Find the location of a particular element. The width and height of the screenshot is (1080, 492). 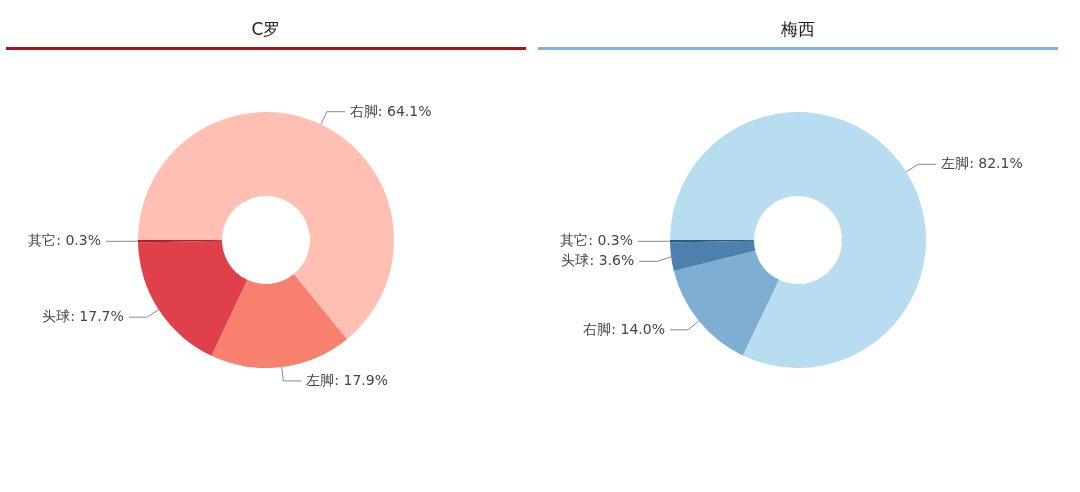

slice-label: 头球: 17.7% is located at coordinates (83, 316).